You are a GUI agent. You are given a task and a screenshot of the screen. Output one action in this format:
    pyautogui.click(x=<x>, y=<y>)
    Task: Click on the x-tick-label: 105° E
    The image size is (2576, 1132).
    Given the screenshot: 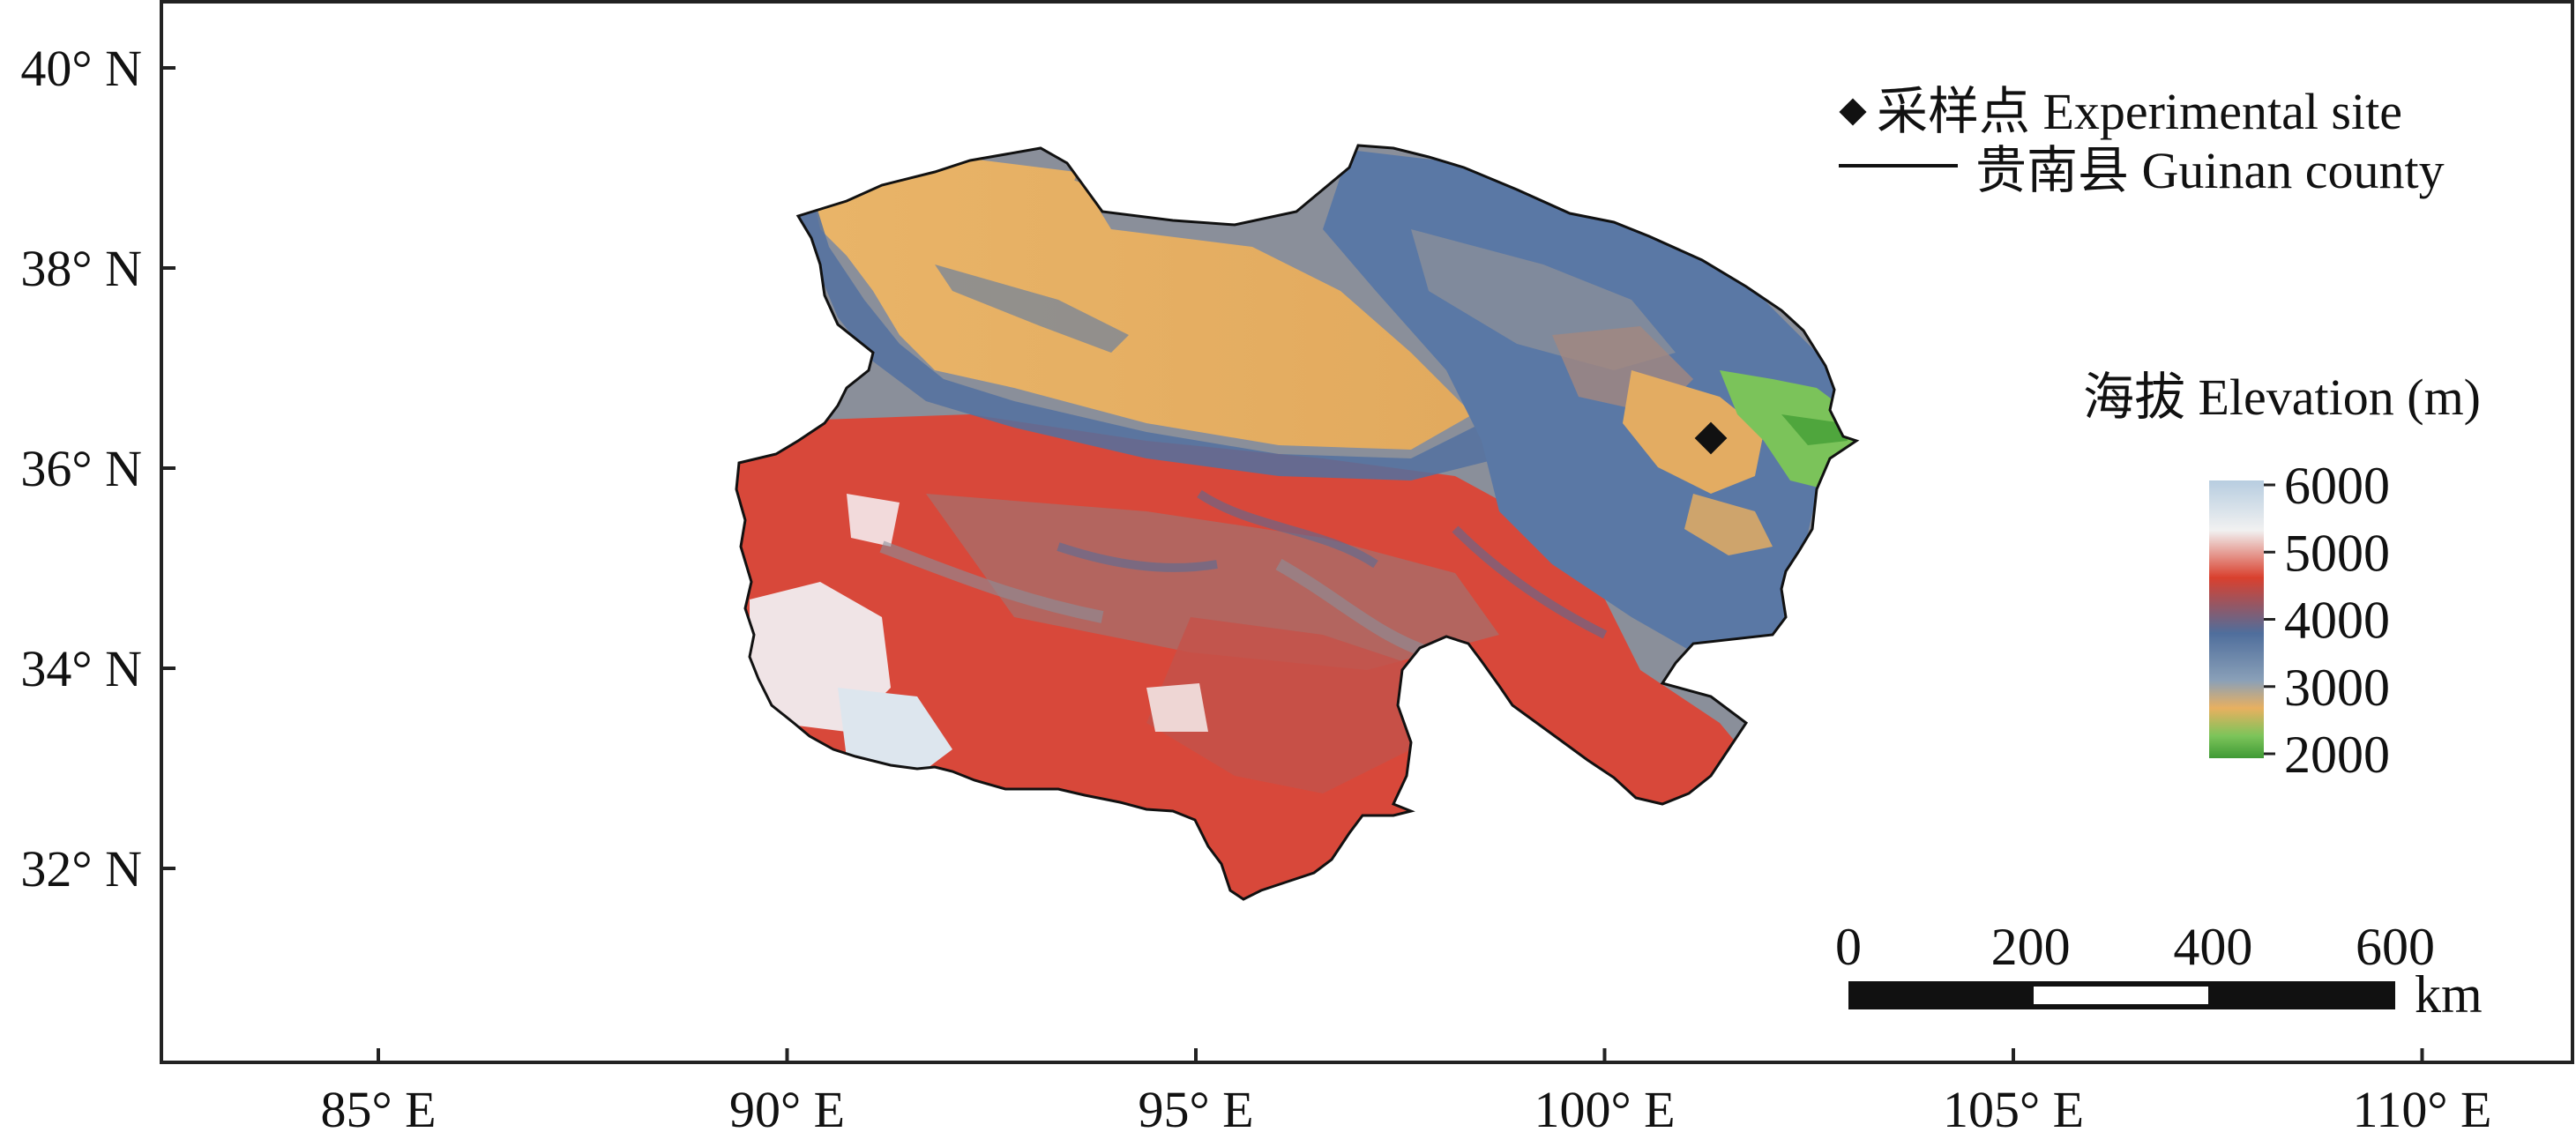 What is the action you would take?
    pyautogui.click(x=2013, y=1106)
    